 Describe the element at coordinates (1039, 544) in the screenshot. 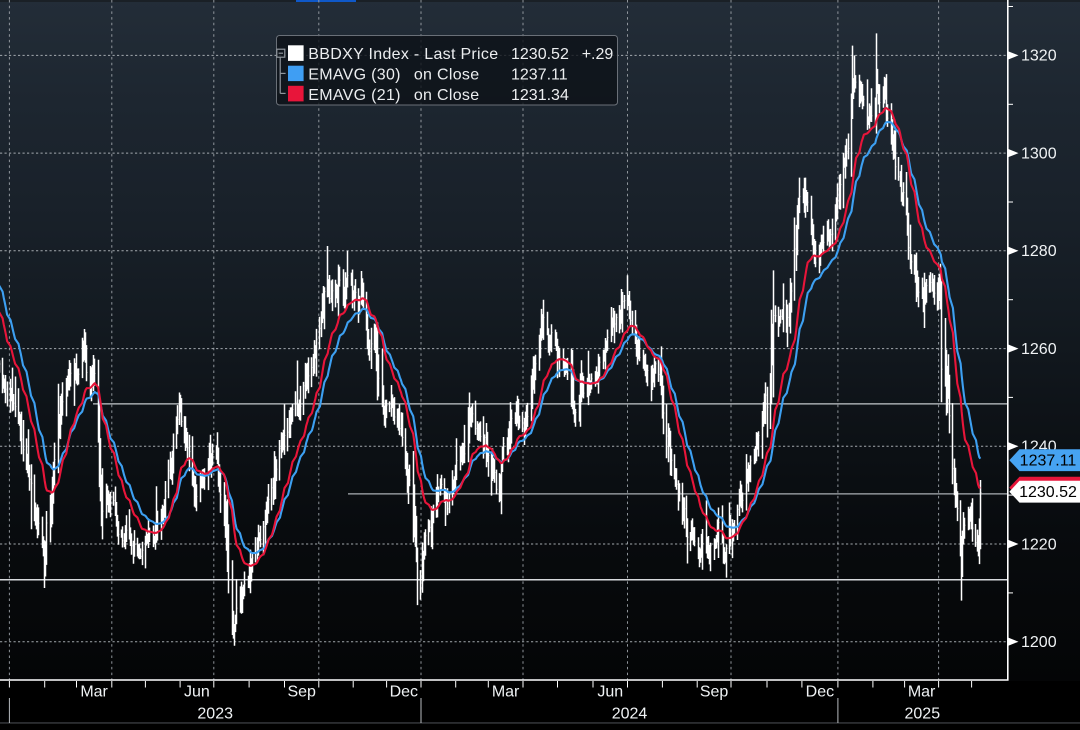

I see `svg-text: 1220` at that location.